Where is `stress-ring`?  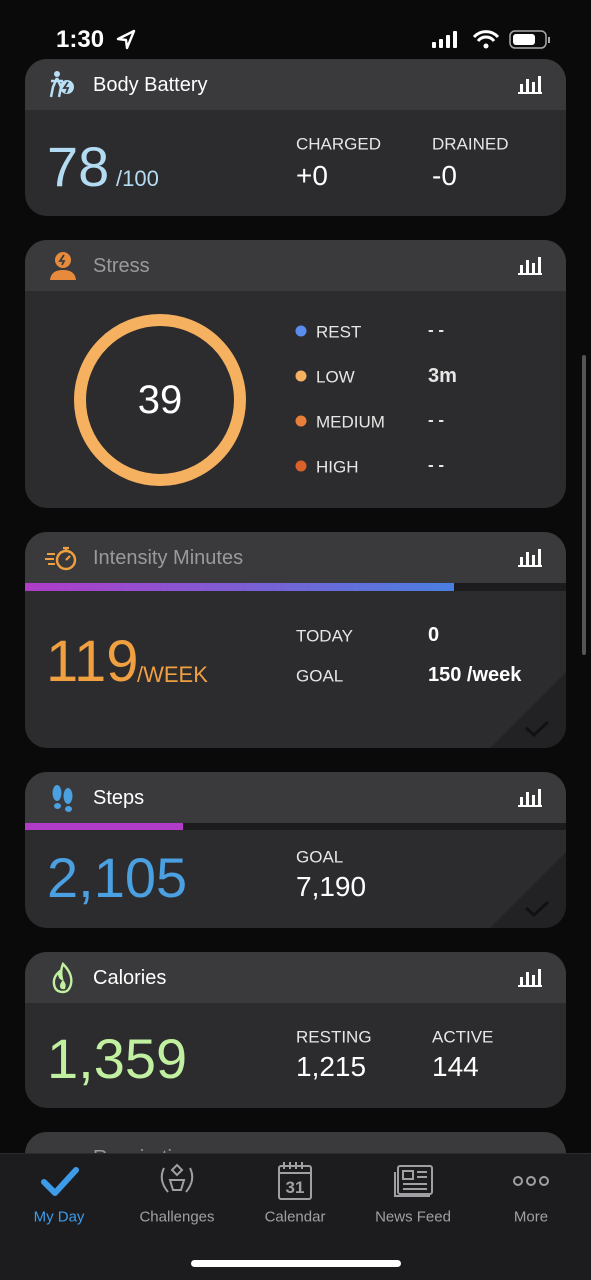
stress-ring is located at coordinates (160, 400).